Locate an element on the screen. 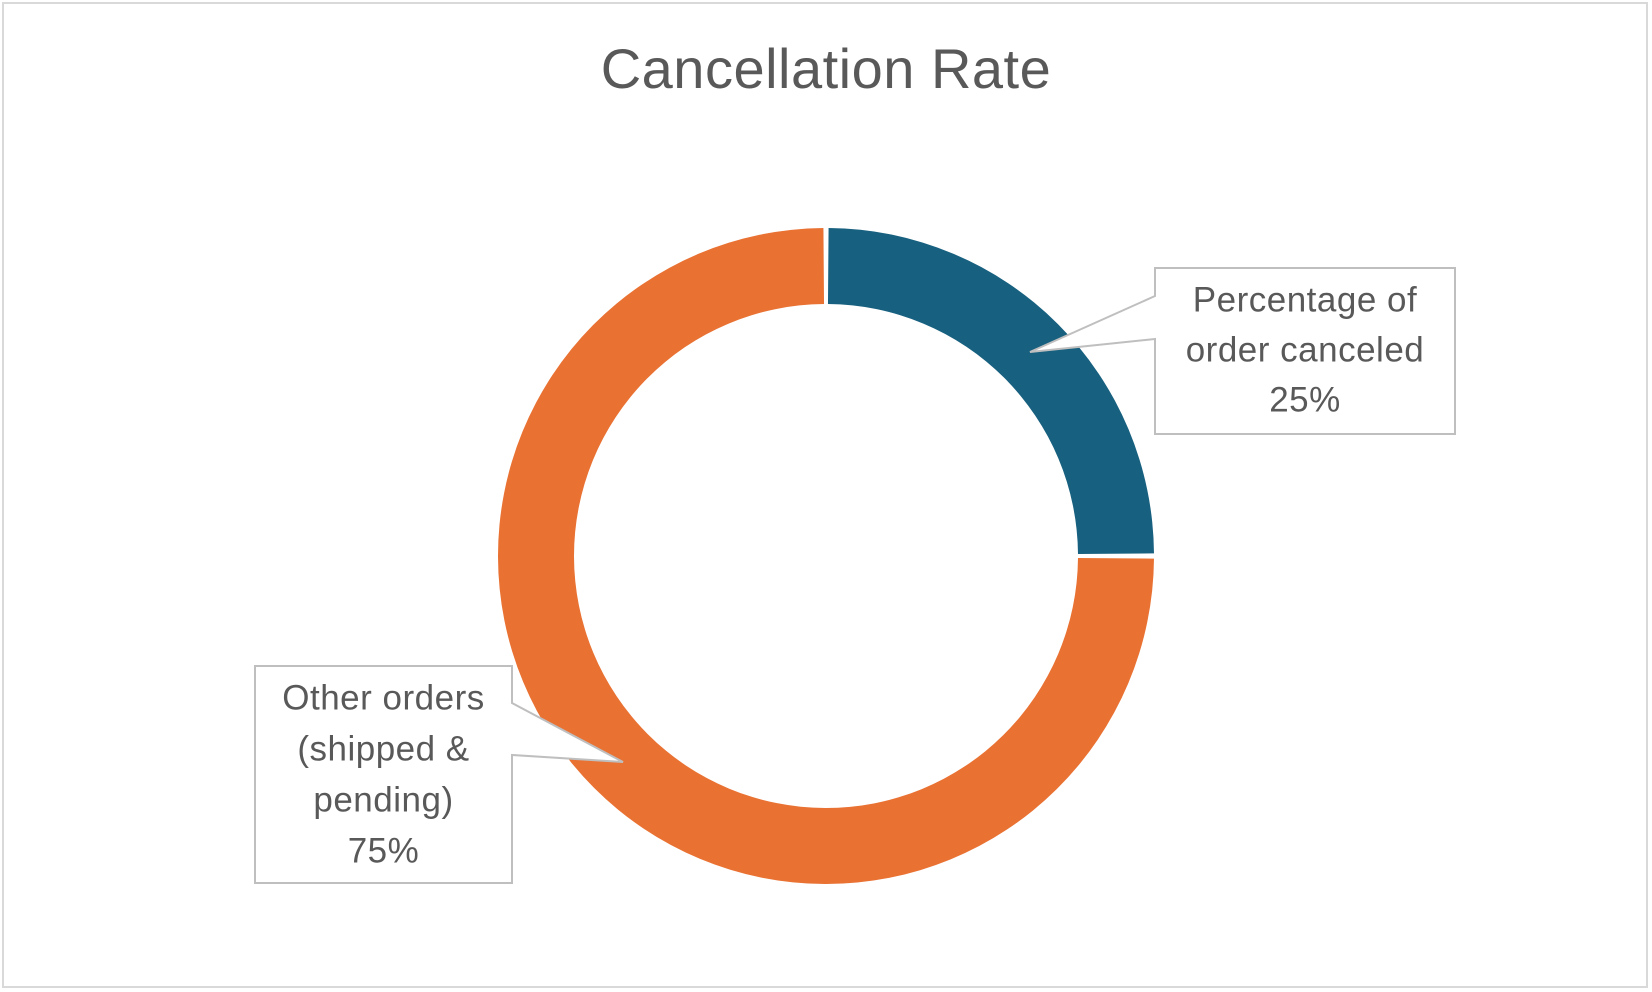 Image resolution: width=1652 pixels, height=992 pixels. data-label-line: Percentage of is located at coordinates (1305, 299).